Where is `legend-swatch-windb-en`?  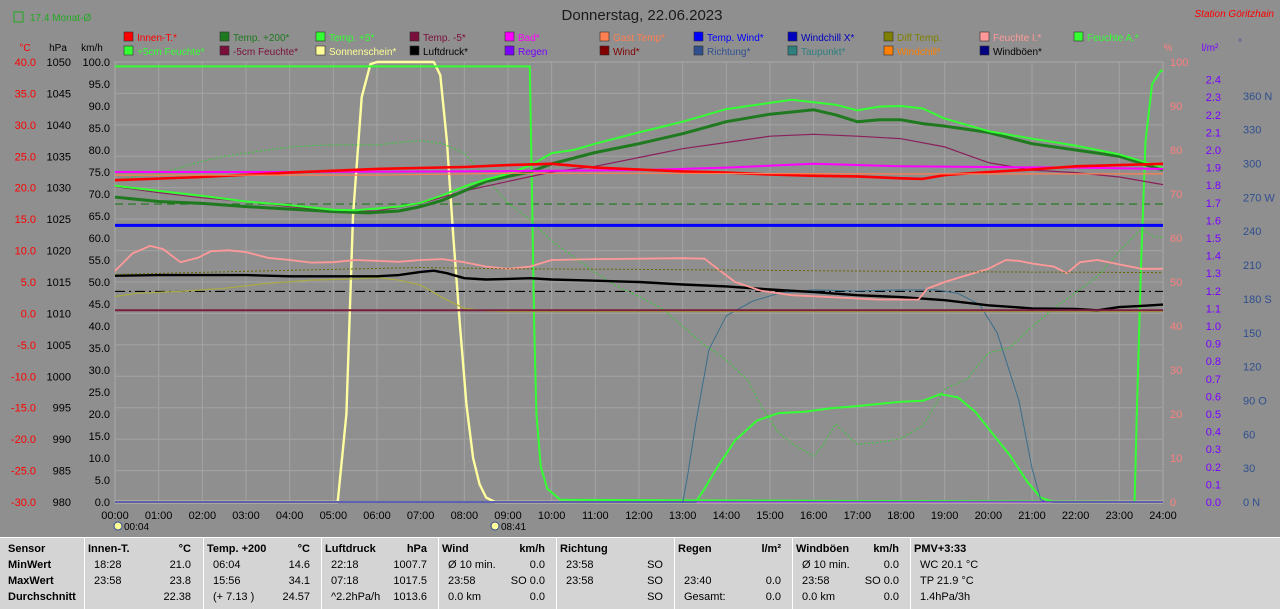 legend-swatch-windb-en is located at coordinates (984, 50).